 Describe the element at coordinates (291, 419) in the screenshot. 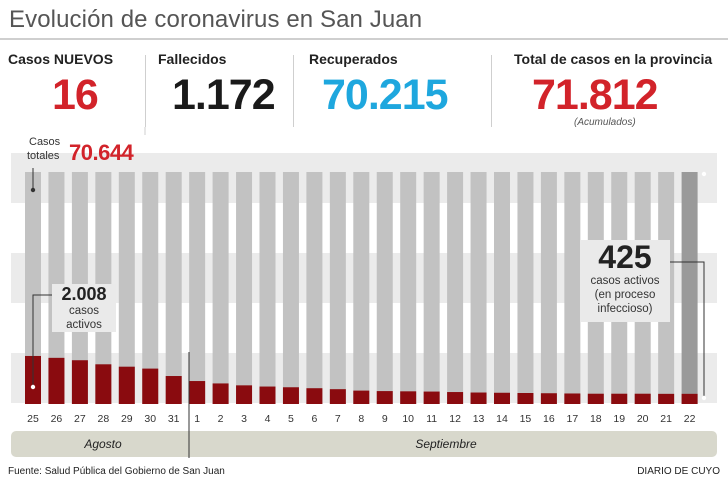

I see `x-tick-label: 5` at that location.